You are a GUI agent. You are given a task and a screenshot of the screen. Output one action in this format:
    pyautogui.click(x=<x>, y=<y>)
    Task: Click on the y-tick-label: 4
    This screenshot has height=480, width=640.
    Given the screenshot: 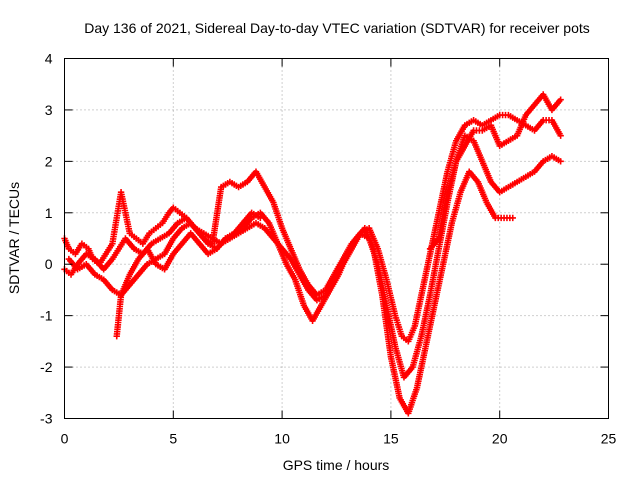 What is the action you would take?
    pyautogui.click(x=49, y=59)
    